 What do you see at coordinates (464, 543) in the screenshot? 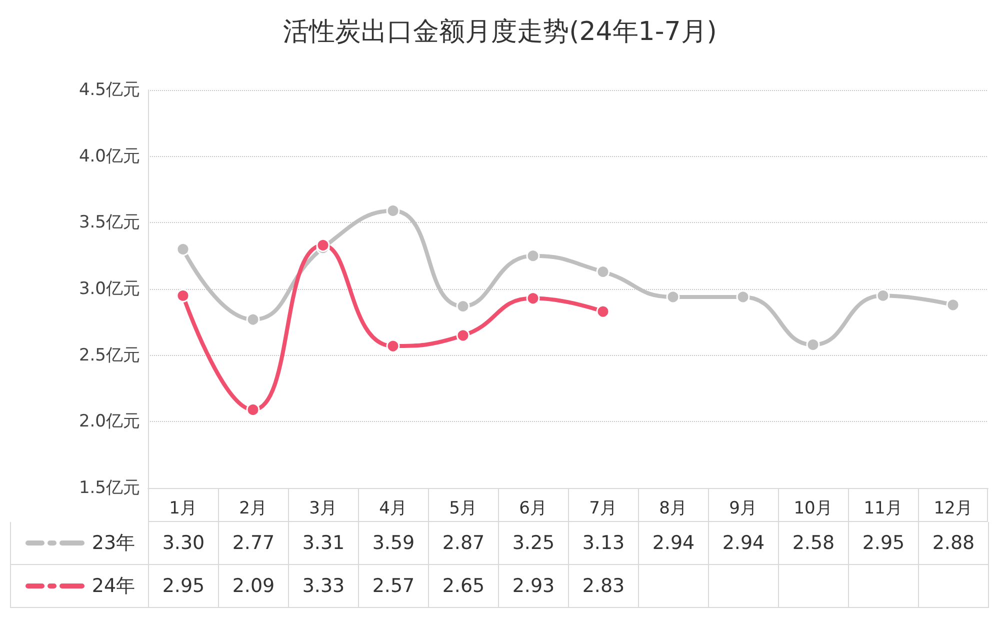
I see `data-label: 2.87` at bounding box center [464, 543].